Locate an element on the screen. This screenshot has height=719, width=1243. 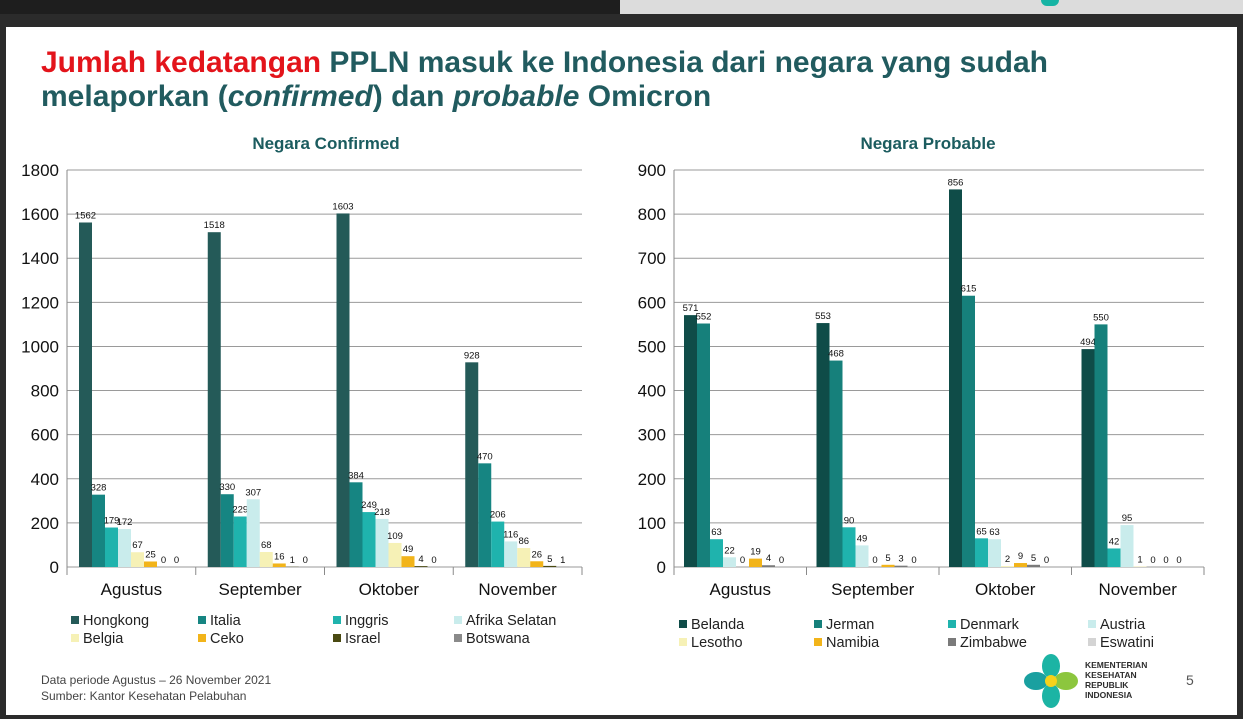
bar-value-label: 9 is located at coordinates (1020, 556).